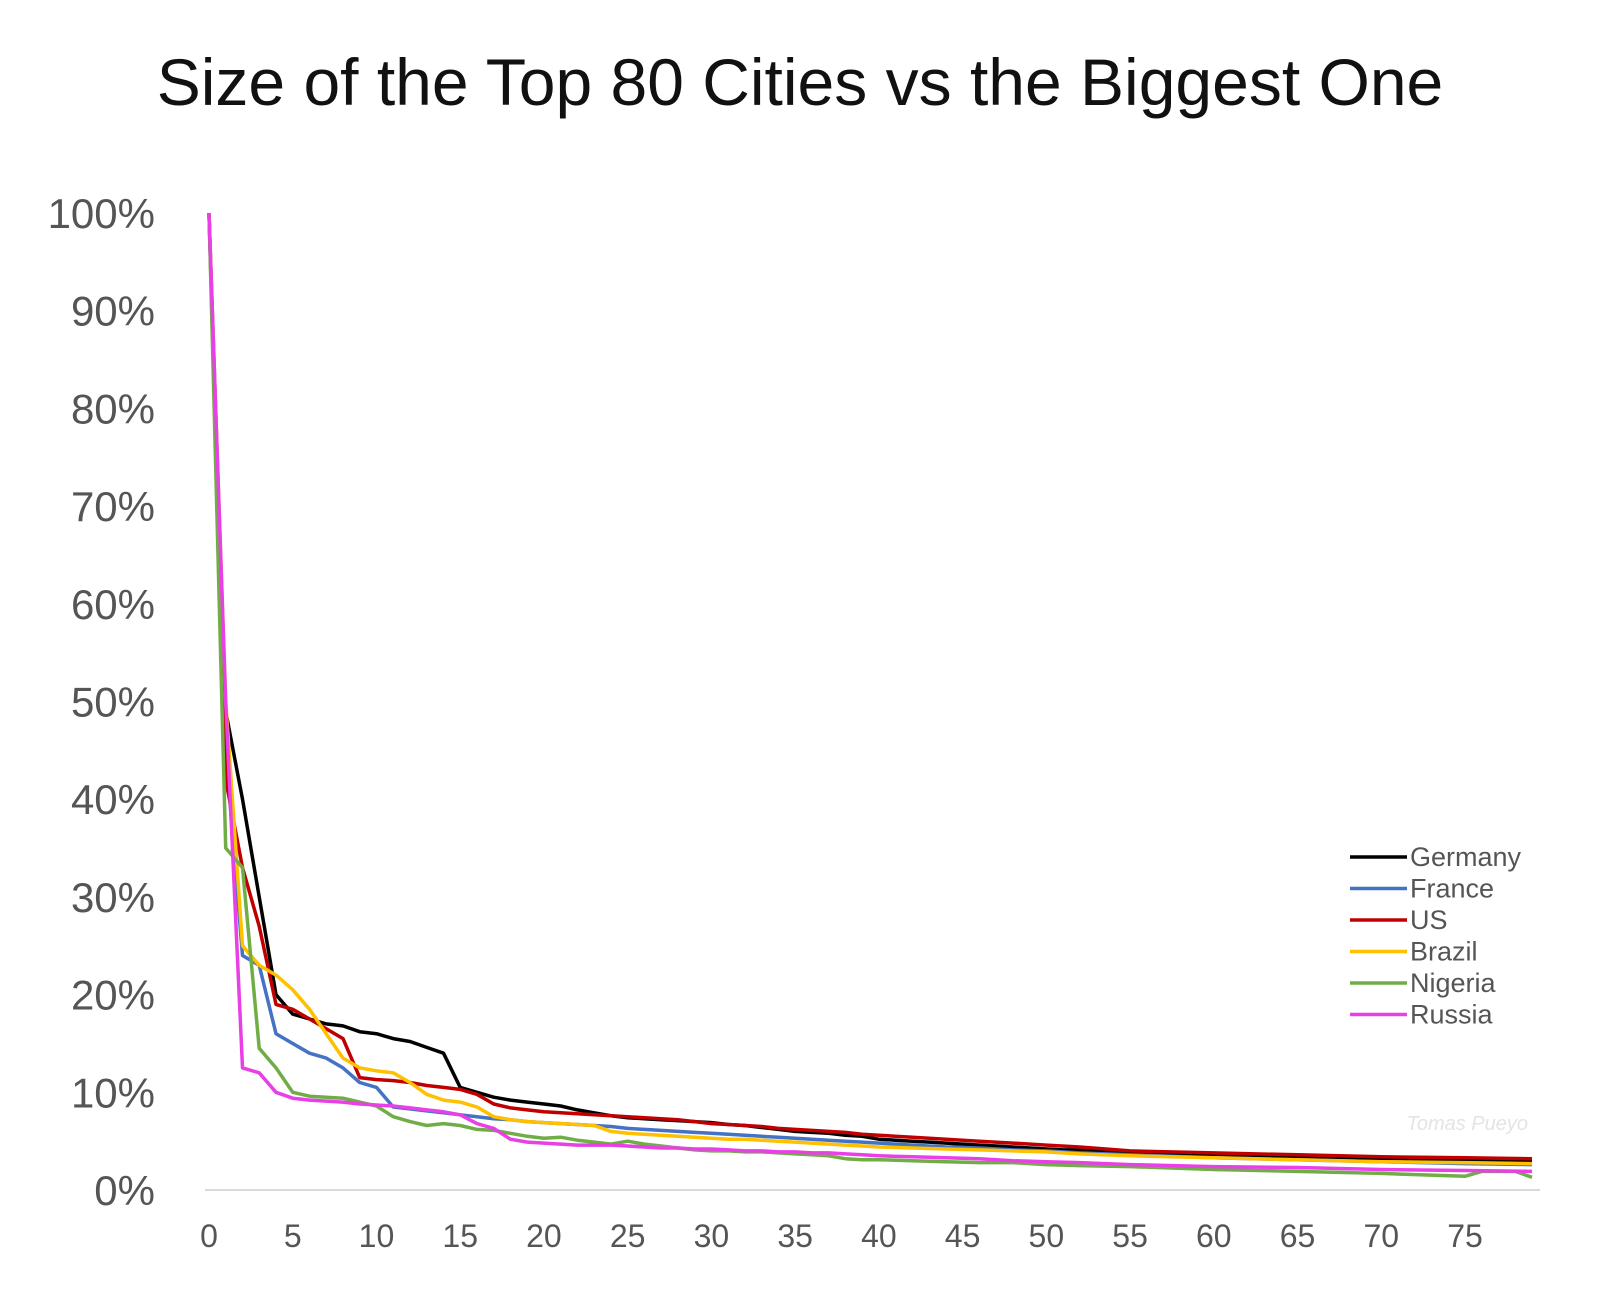  Describe the element at coordinates (113, 311) in the screenshot. I see `y-tick-label: 90%` at that location.